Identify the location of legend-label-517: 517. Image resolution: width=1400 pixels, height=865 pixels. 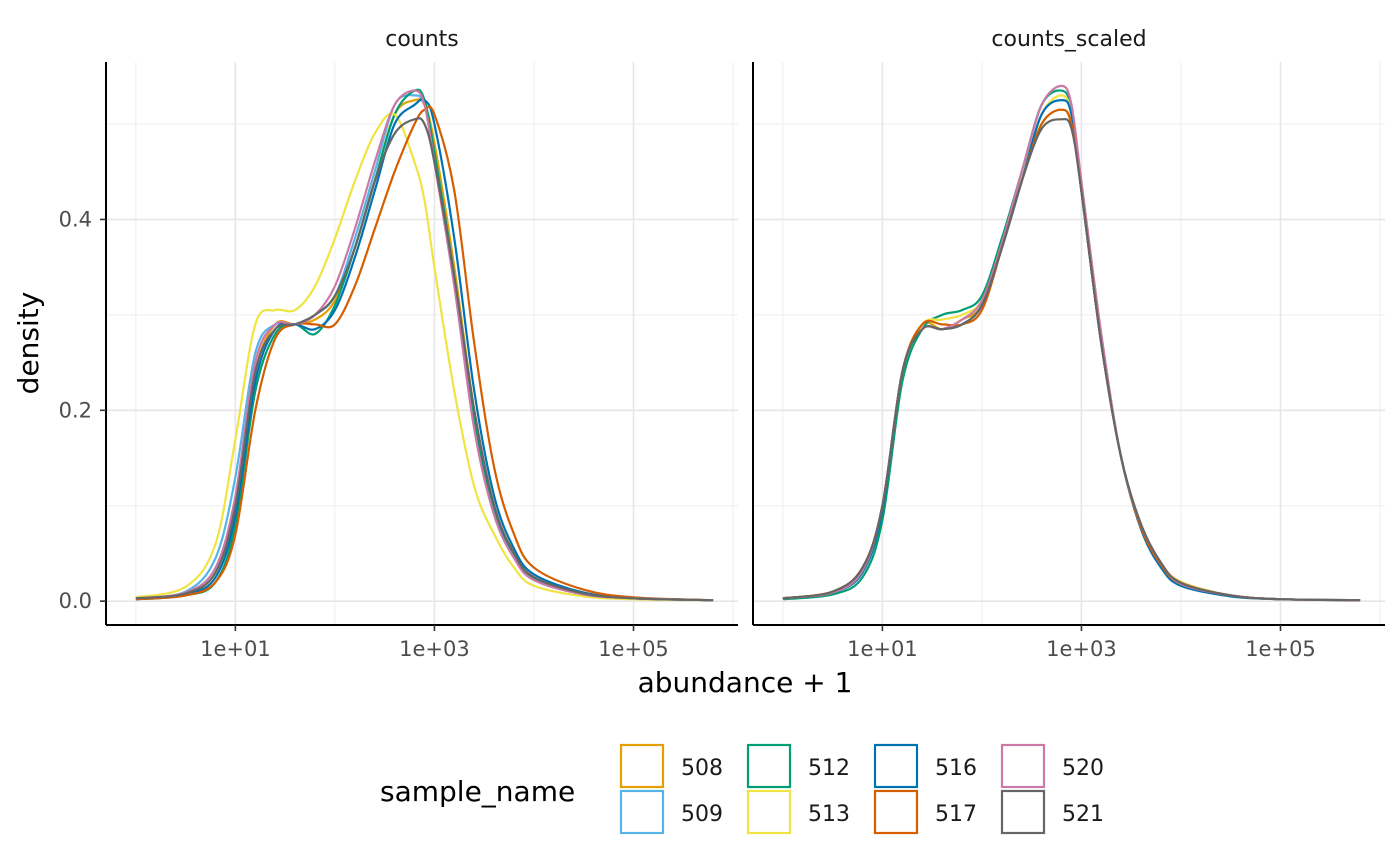
(956, 814).